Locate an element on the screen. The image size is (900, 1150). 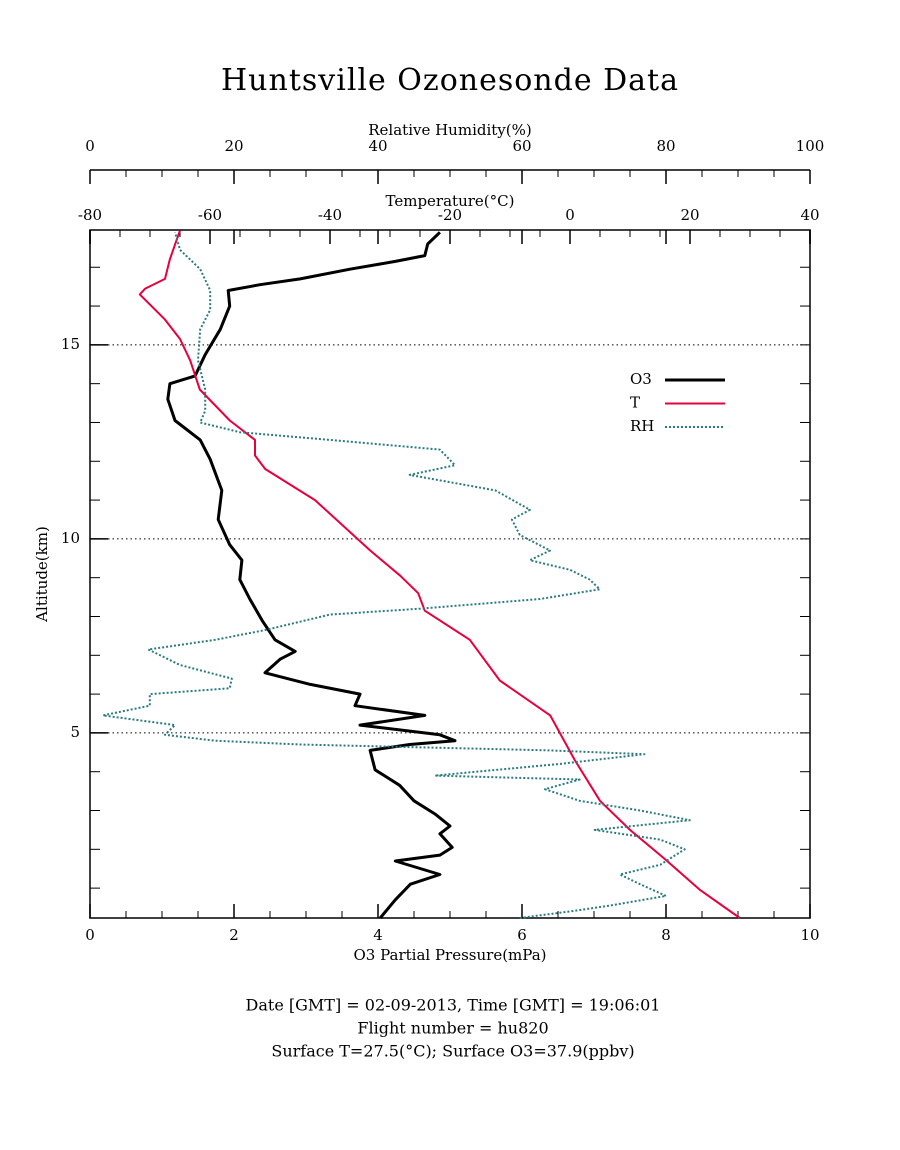
x-tick-label: 4 is located at coordinates (378, 935).